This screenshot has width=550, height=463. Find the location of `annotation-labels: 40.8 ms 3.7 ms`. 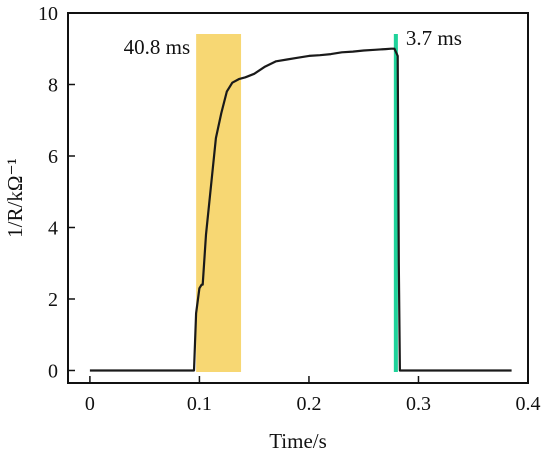

annotation-labels: 40.8 ms 3.7 ms is located at coordinates (293, 42).